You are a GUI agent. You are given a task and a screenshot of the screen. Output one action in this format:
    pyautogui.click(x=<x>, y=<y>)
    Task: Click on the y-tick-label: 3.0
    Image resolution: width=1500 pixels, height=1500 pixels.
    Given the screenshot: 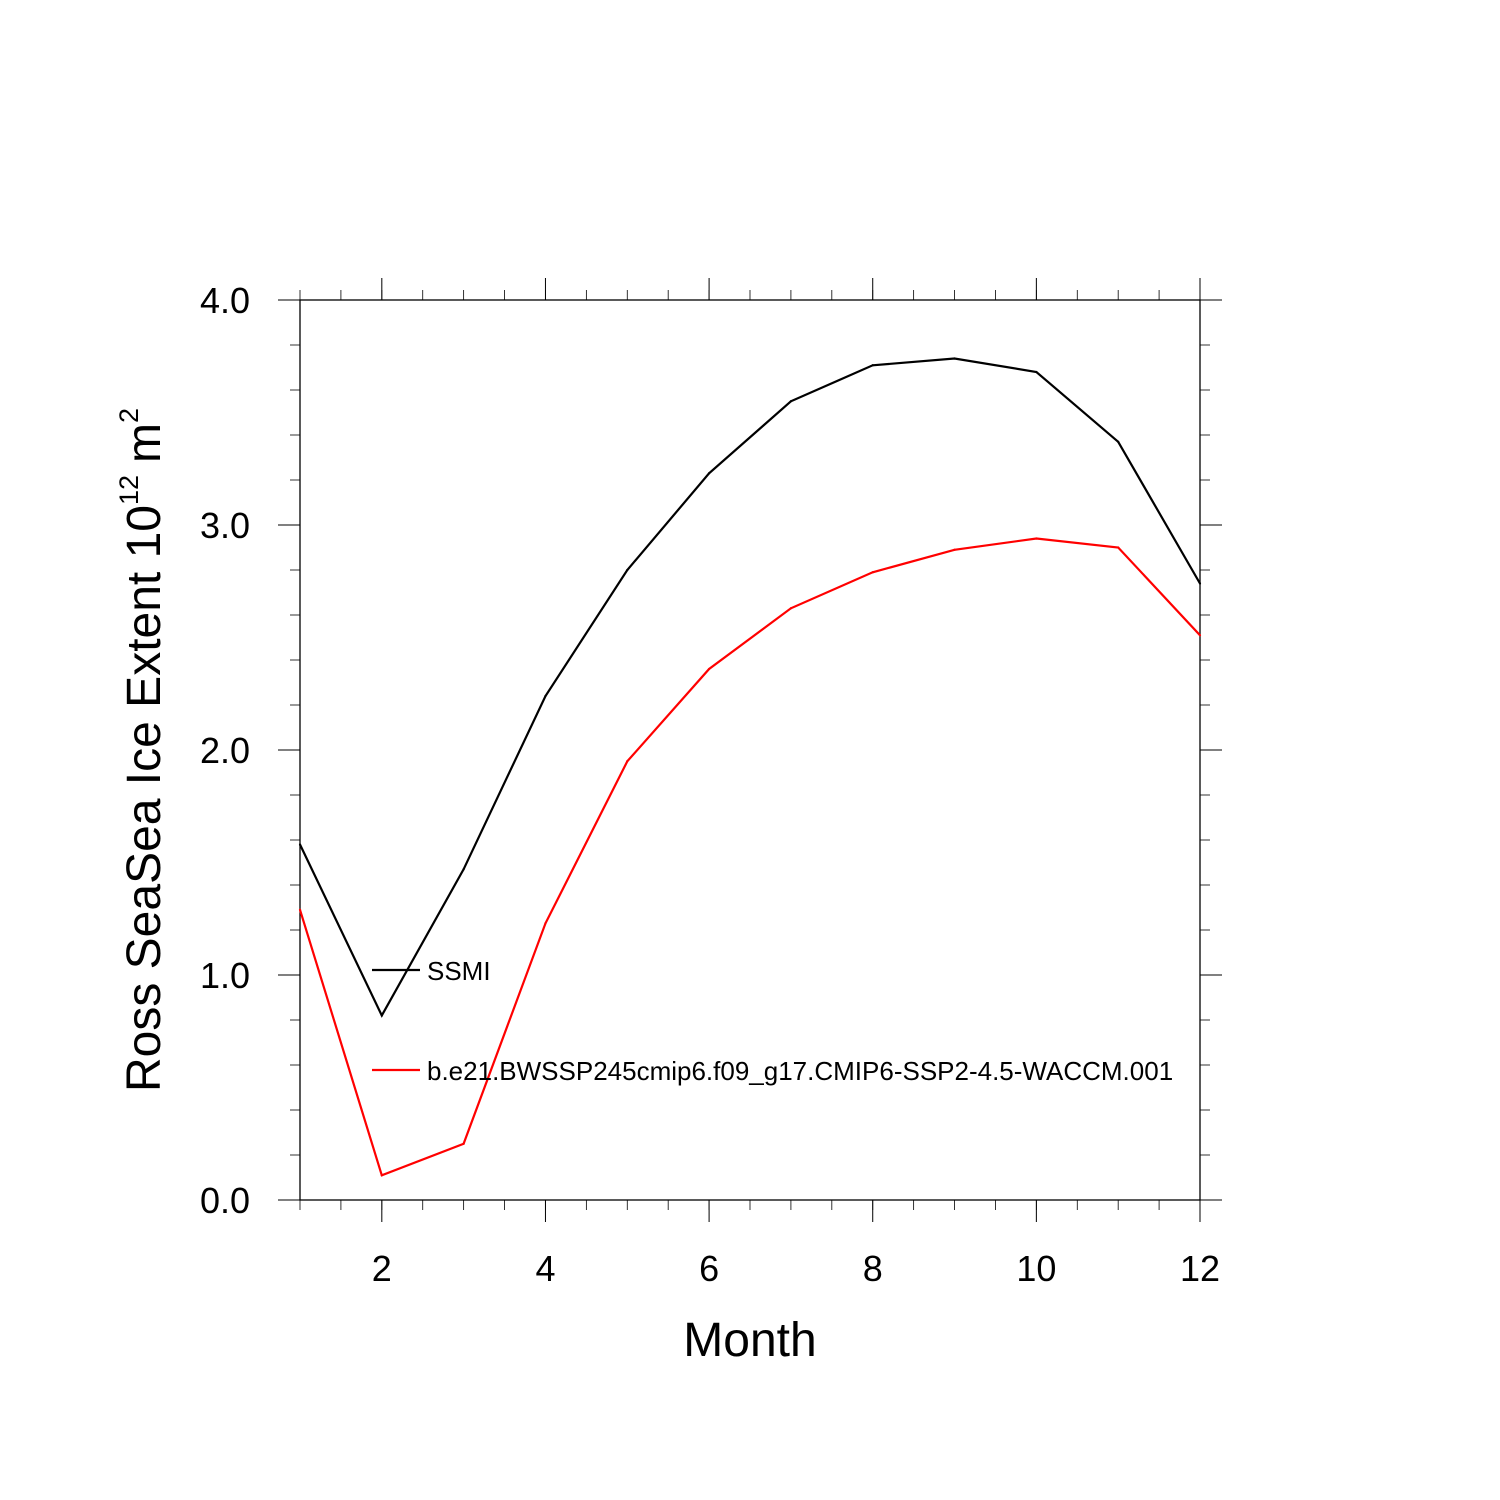 What is the action you would take?
    pyautogui.click(x=225, y=525)
    